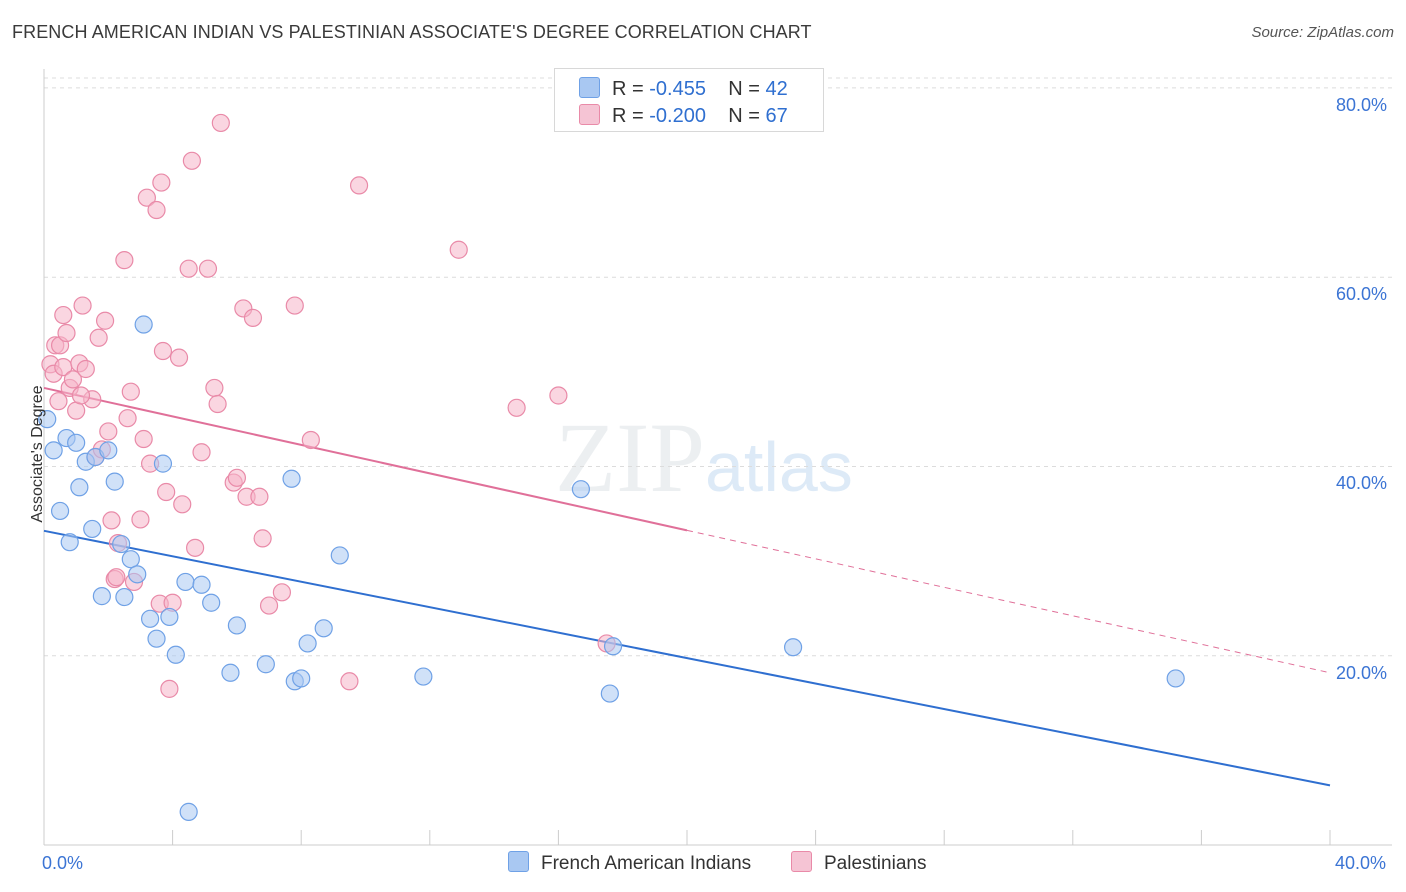 This screenshot has height=892, width=1406. Describe the element at coordinates (1361, 863) in the screenshot. I see `x-tick-label-max: 40.0%` at that location.